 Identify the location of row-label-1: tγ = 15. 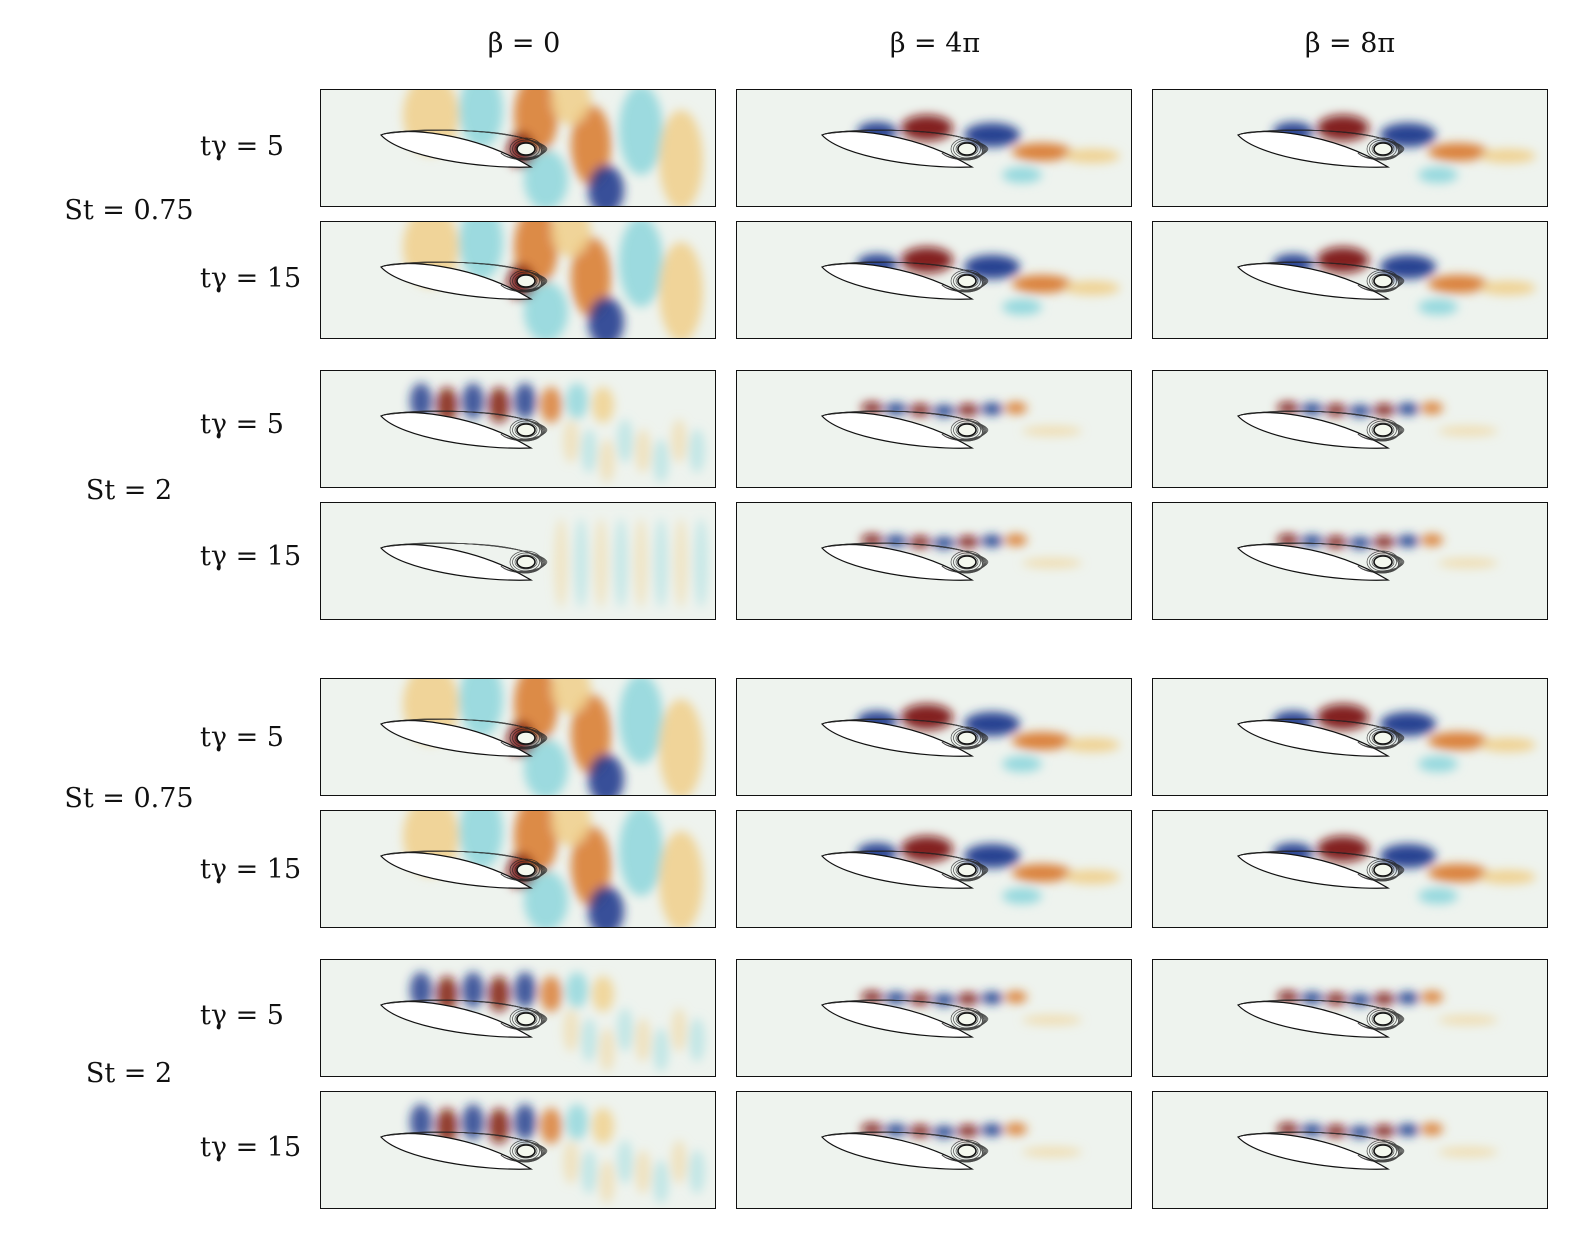
(251, 278).